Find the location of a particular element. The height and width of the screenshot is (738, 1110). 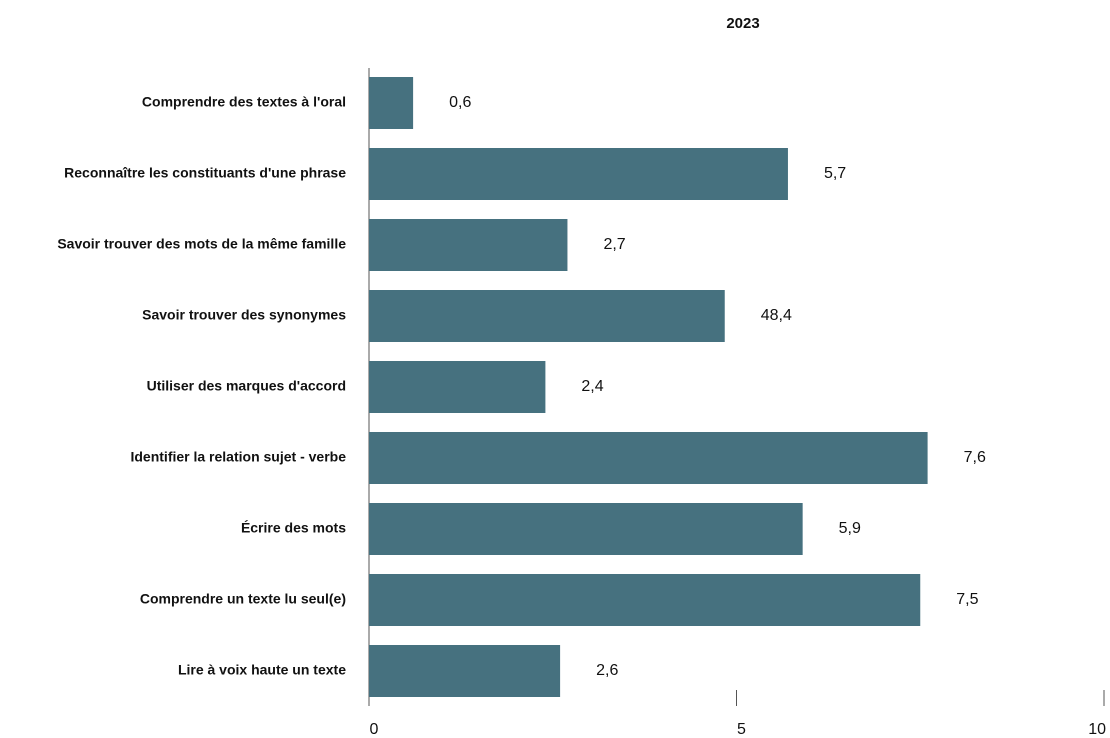

x-tick-label: 10 is located at coordinates (1097, 729).